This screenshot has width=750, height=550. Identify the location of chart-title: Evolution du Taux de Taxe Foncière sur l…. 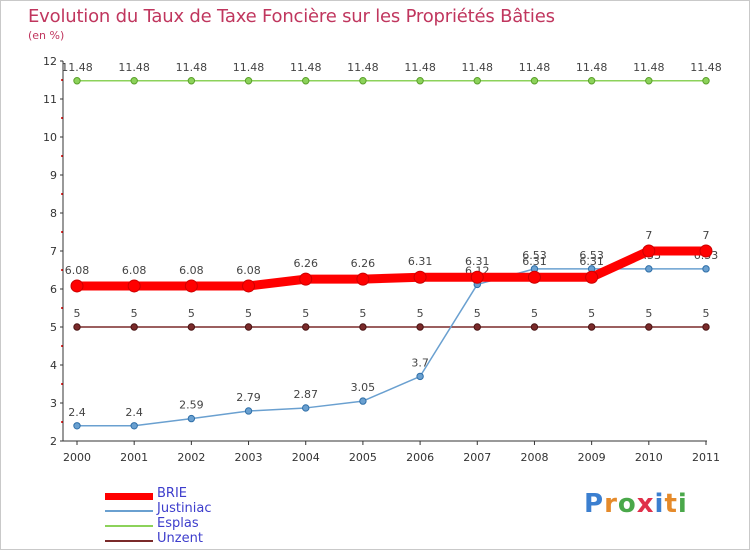
(291, 16).